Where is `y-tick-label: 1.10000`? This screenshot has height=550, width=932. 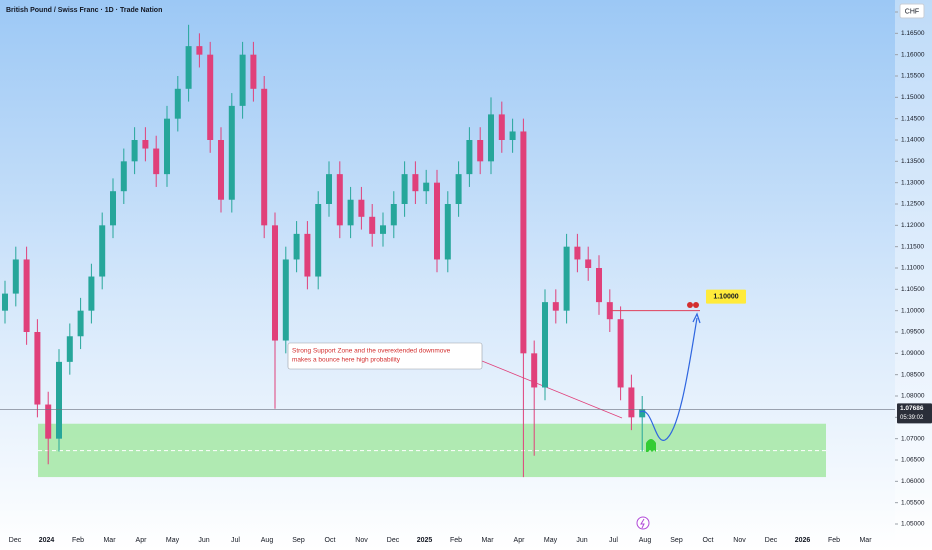 y-tick-label: 1.10000 is located at coordinates (913, 310).